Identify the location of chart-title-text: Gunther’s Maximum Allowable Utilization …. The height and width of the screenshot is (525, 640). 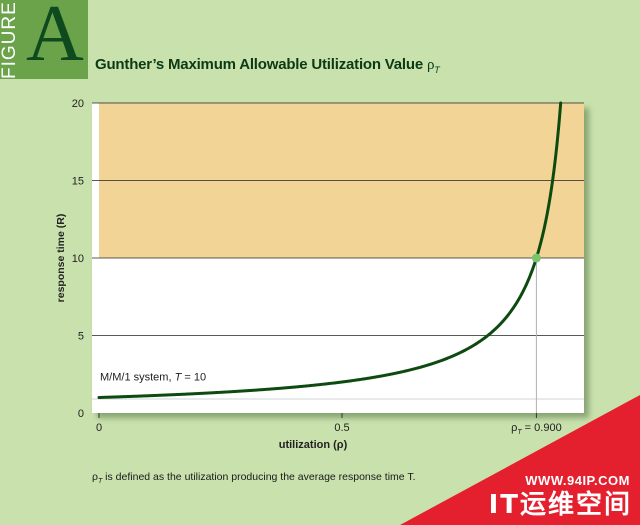
(261, 64).